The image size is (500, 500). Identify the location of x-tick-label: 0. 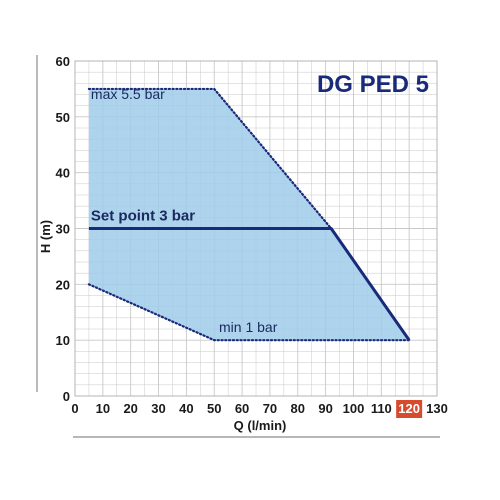
(74, 408).